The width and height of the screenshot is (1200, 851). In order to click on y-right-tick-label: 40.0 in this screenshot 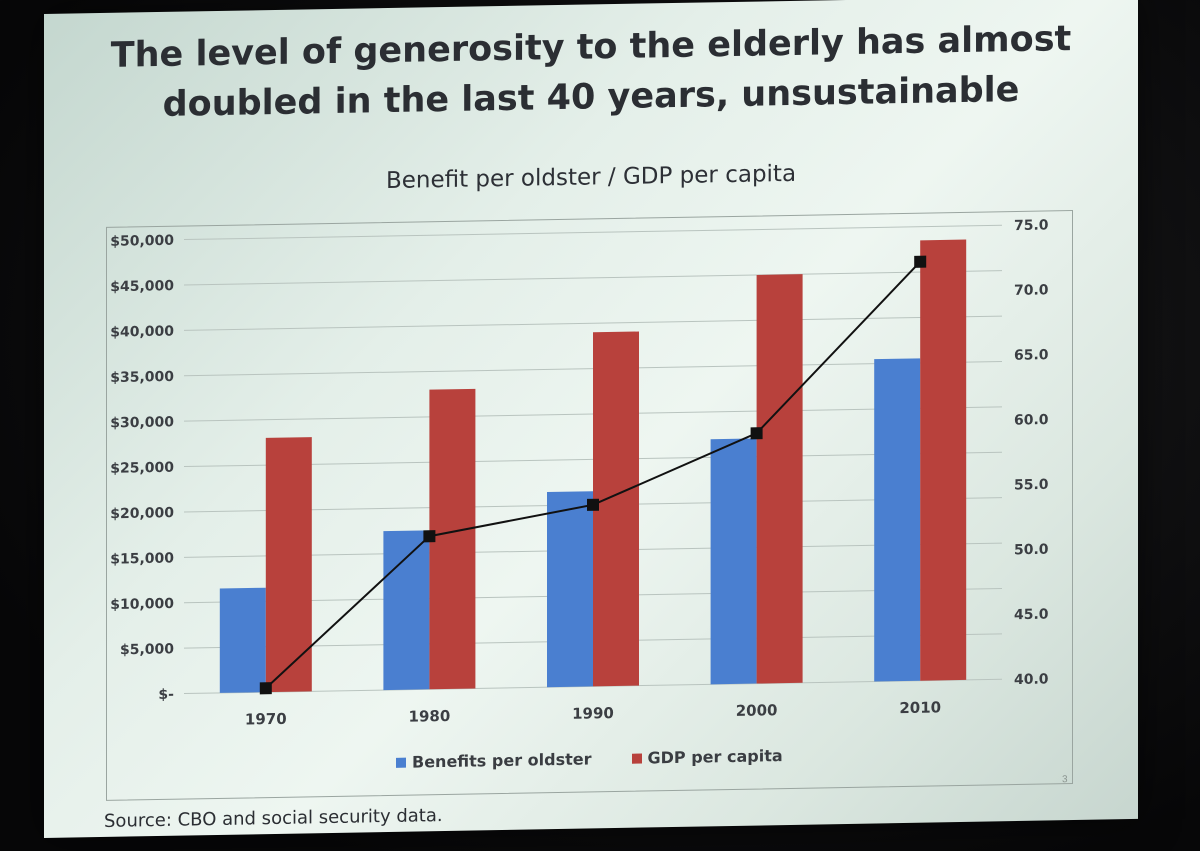, I will do `click(1031, 679)`.